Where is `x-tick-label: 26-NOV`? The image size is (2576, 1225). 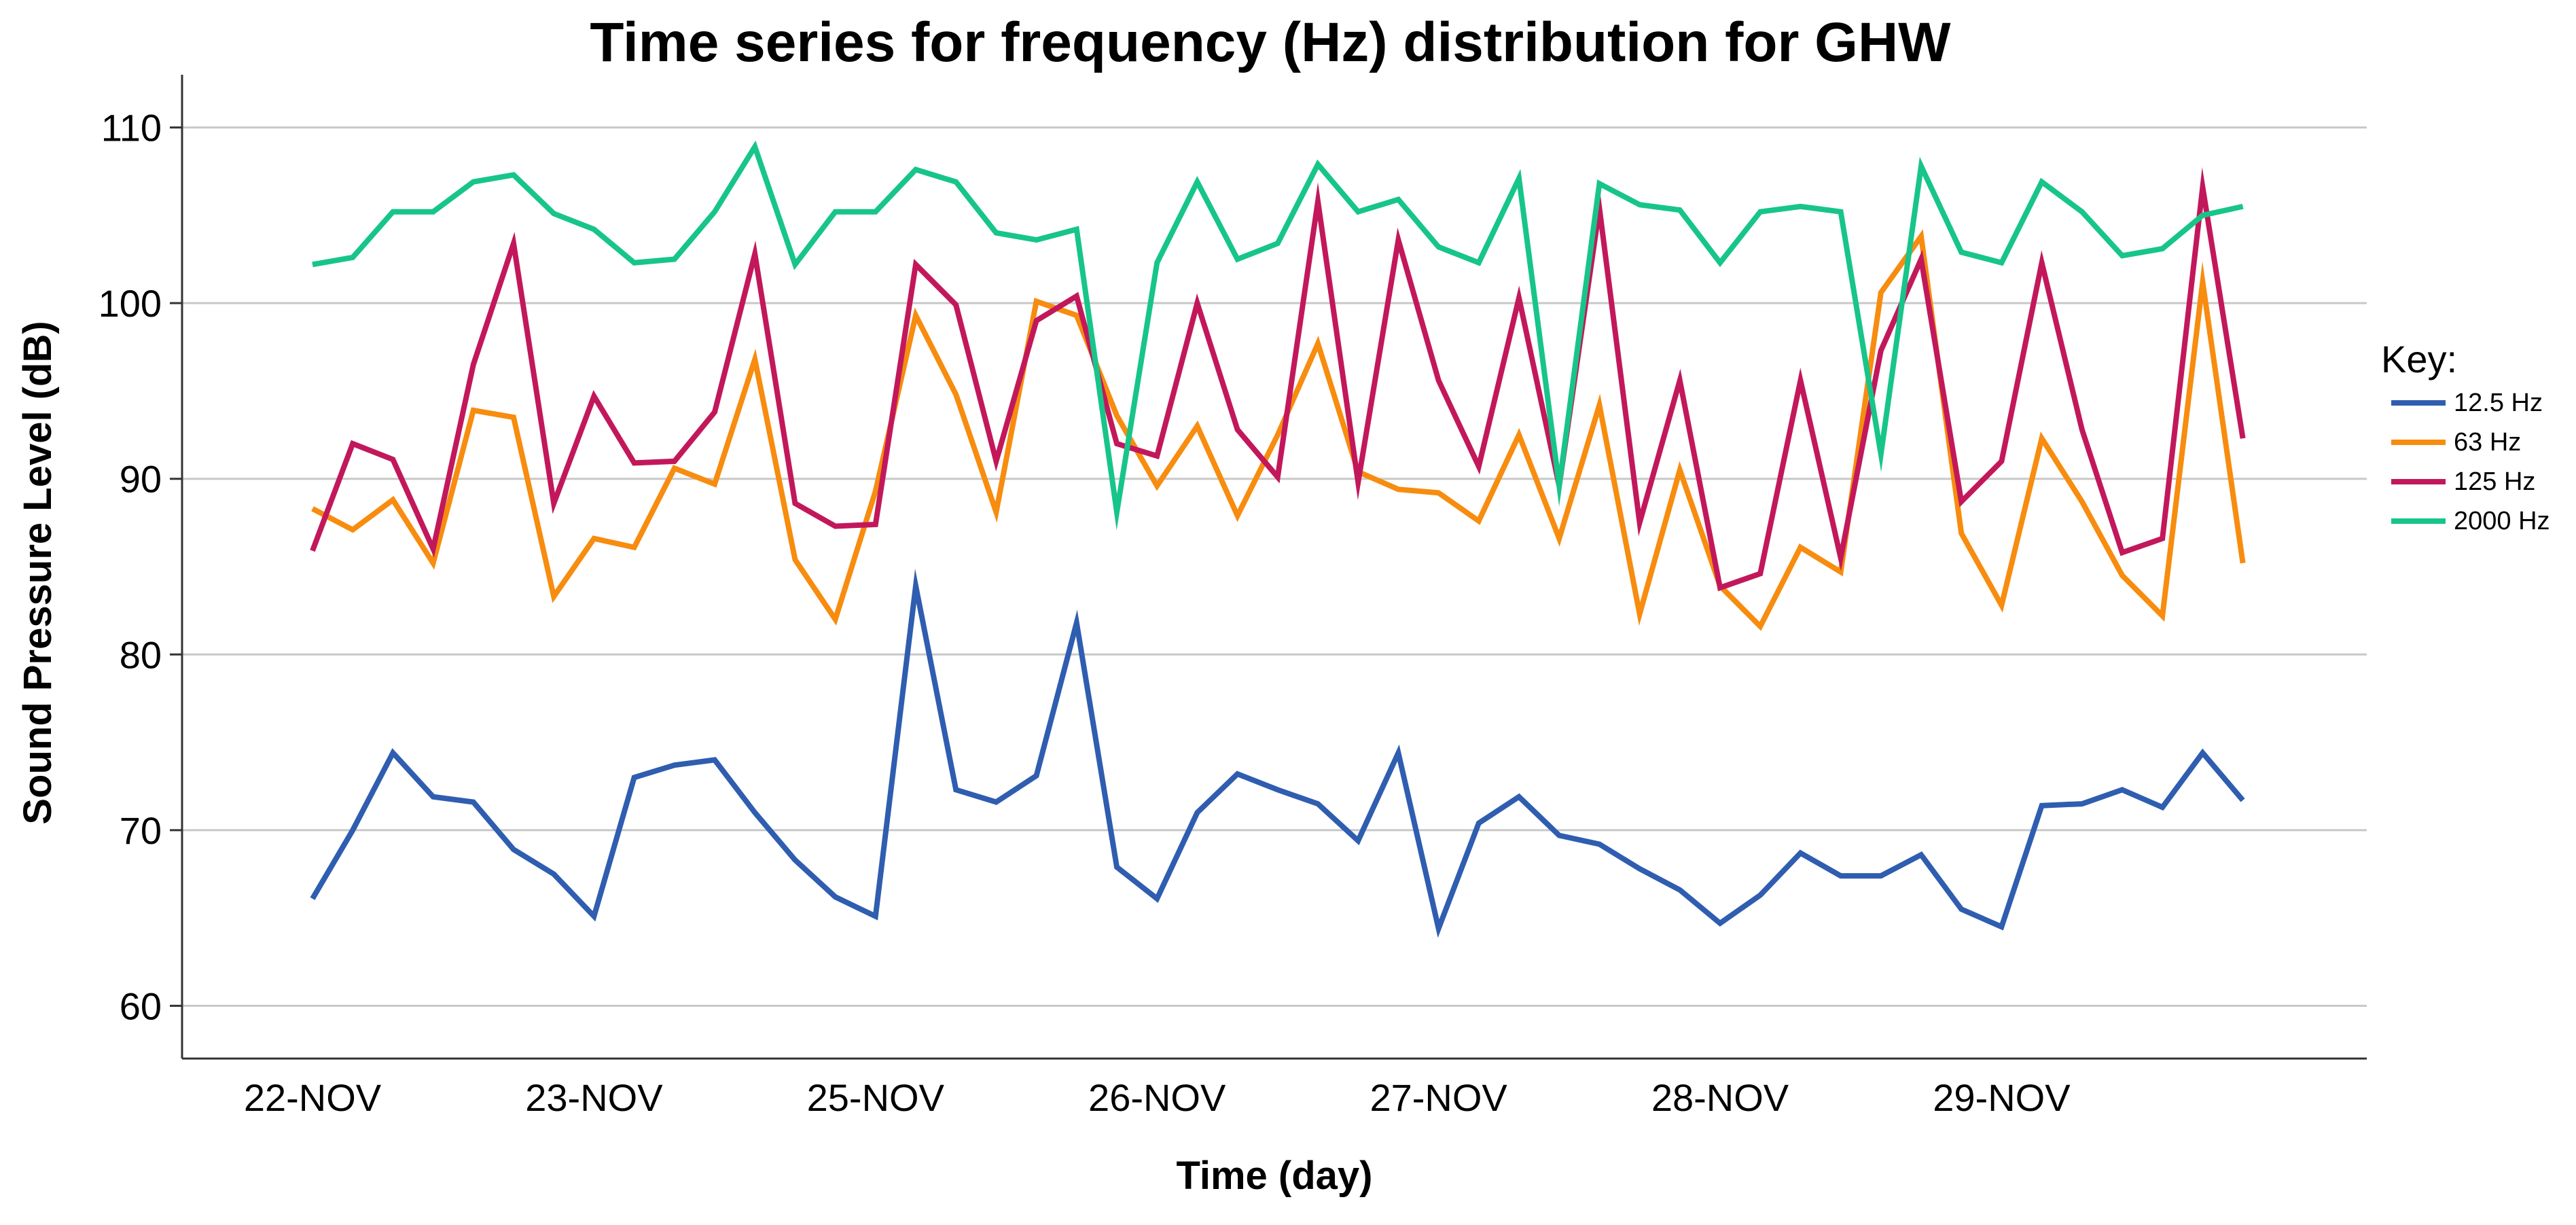 x-tick-label: 26-NOV is located at coordinates (1157, 1097).